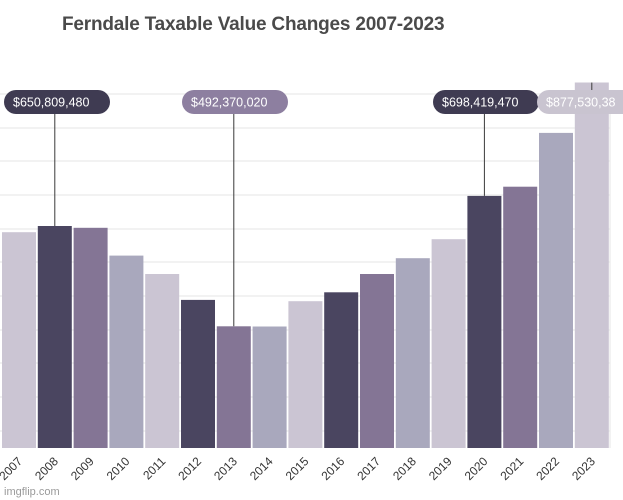 The height and width of the screenshot is (500, 623). Describe the element at coordinates (12, 468) in the screenshot. I see `x-tick-label: 2007` at that location.